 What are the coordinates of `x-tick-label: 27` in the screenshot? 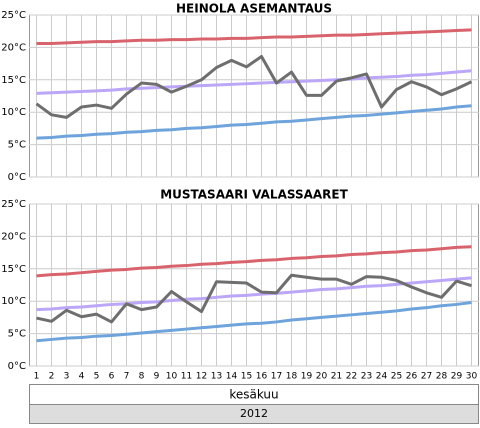 It's located at (426, 377).